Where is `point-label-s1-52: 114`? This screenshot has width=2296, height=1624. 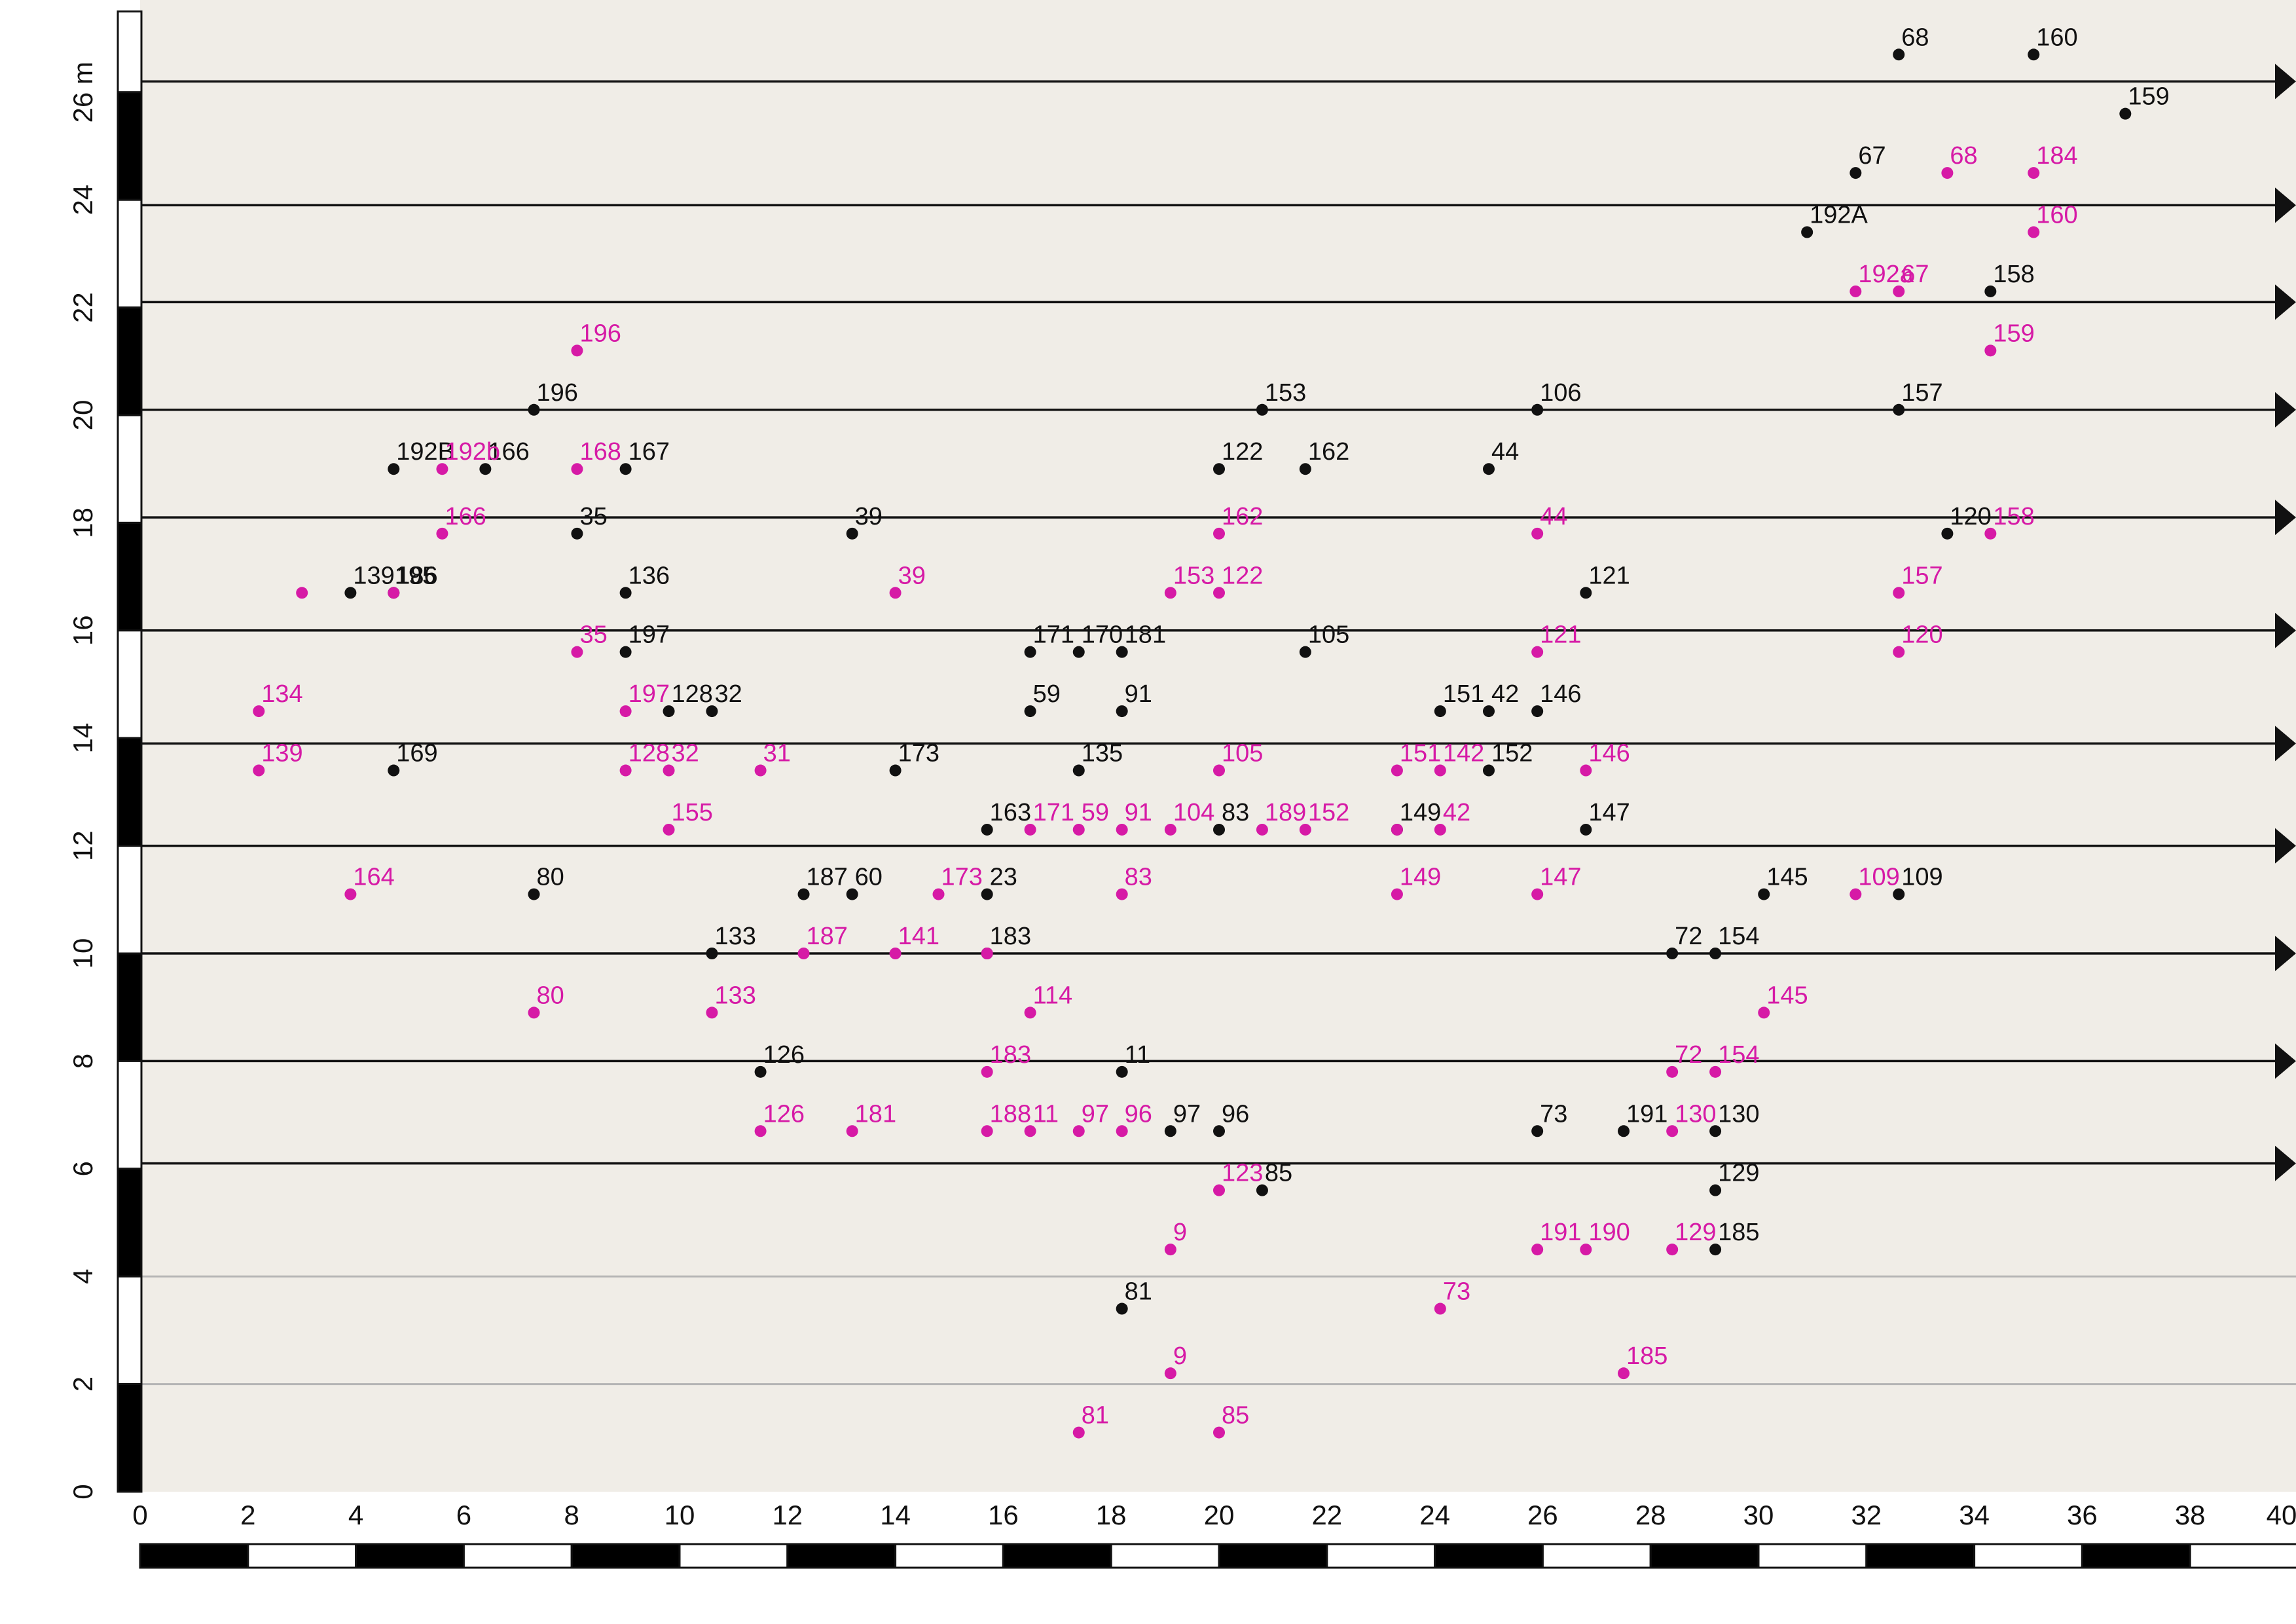
point-label-s1-52: 114 is located at coordinates (1053, 995).